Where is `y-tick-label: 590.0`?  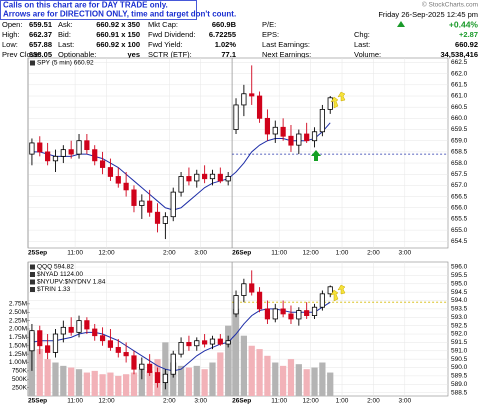
y-tick-label: 590.0 is located at coordinates (459, 367).